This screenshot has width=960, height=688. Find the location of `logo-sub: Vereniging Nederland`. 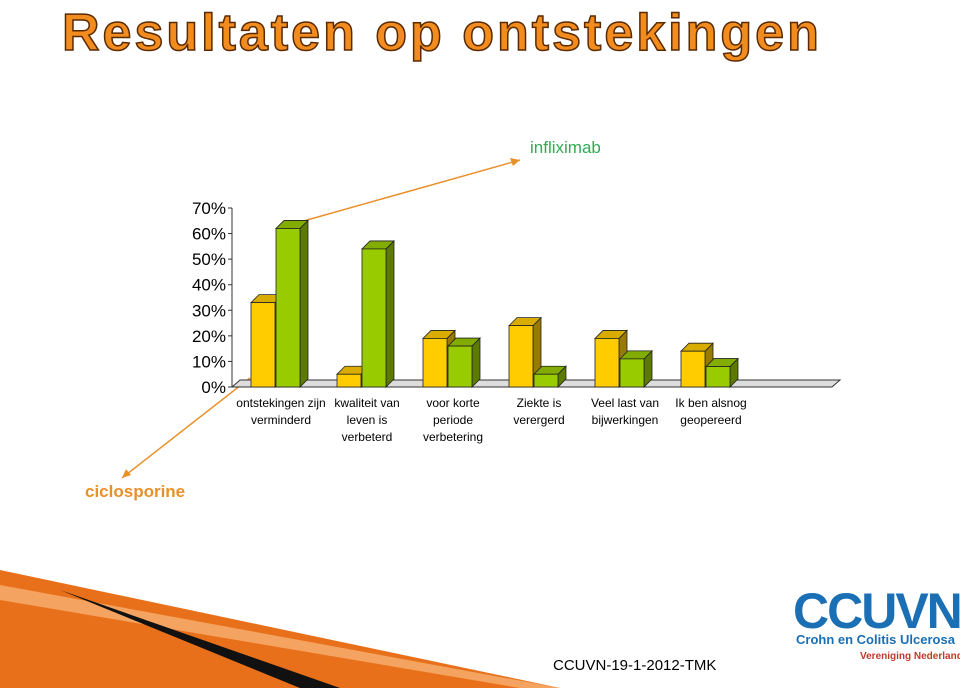

logo-sub: Vereniging Nederland is located at coordinates (910, 656).